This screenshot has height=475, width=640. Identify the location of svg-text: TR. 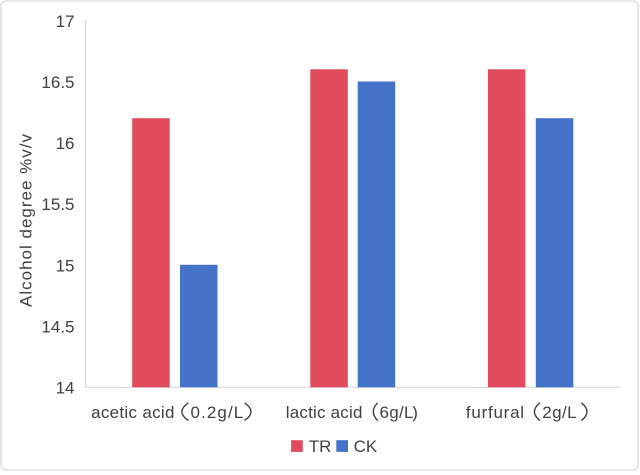
(320, 446).